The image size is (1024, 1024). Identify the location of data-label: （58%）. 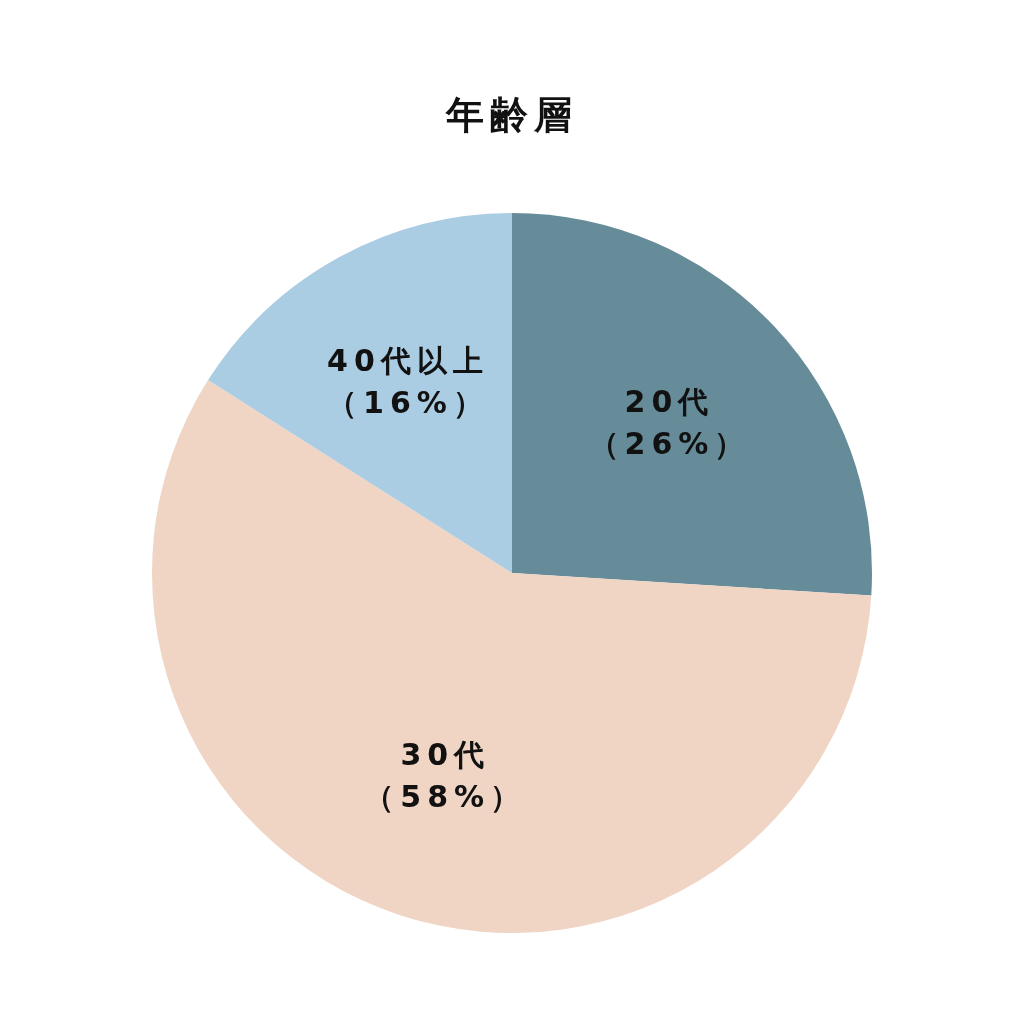
(445, 797).